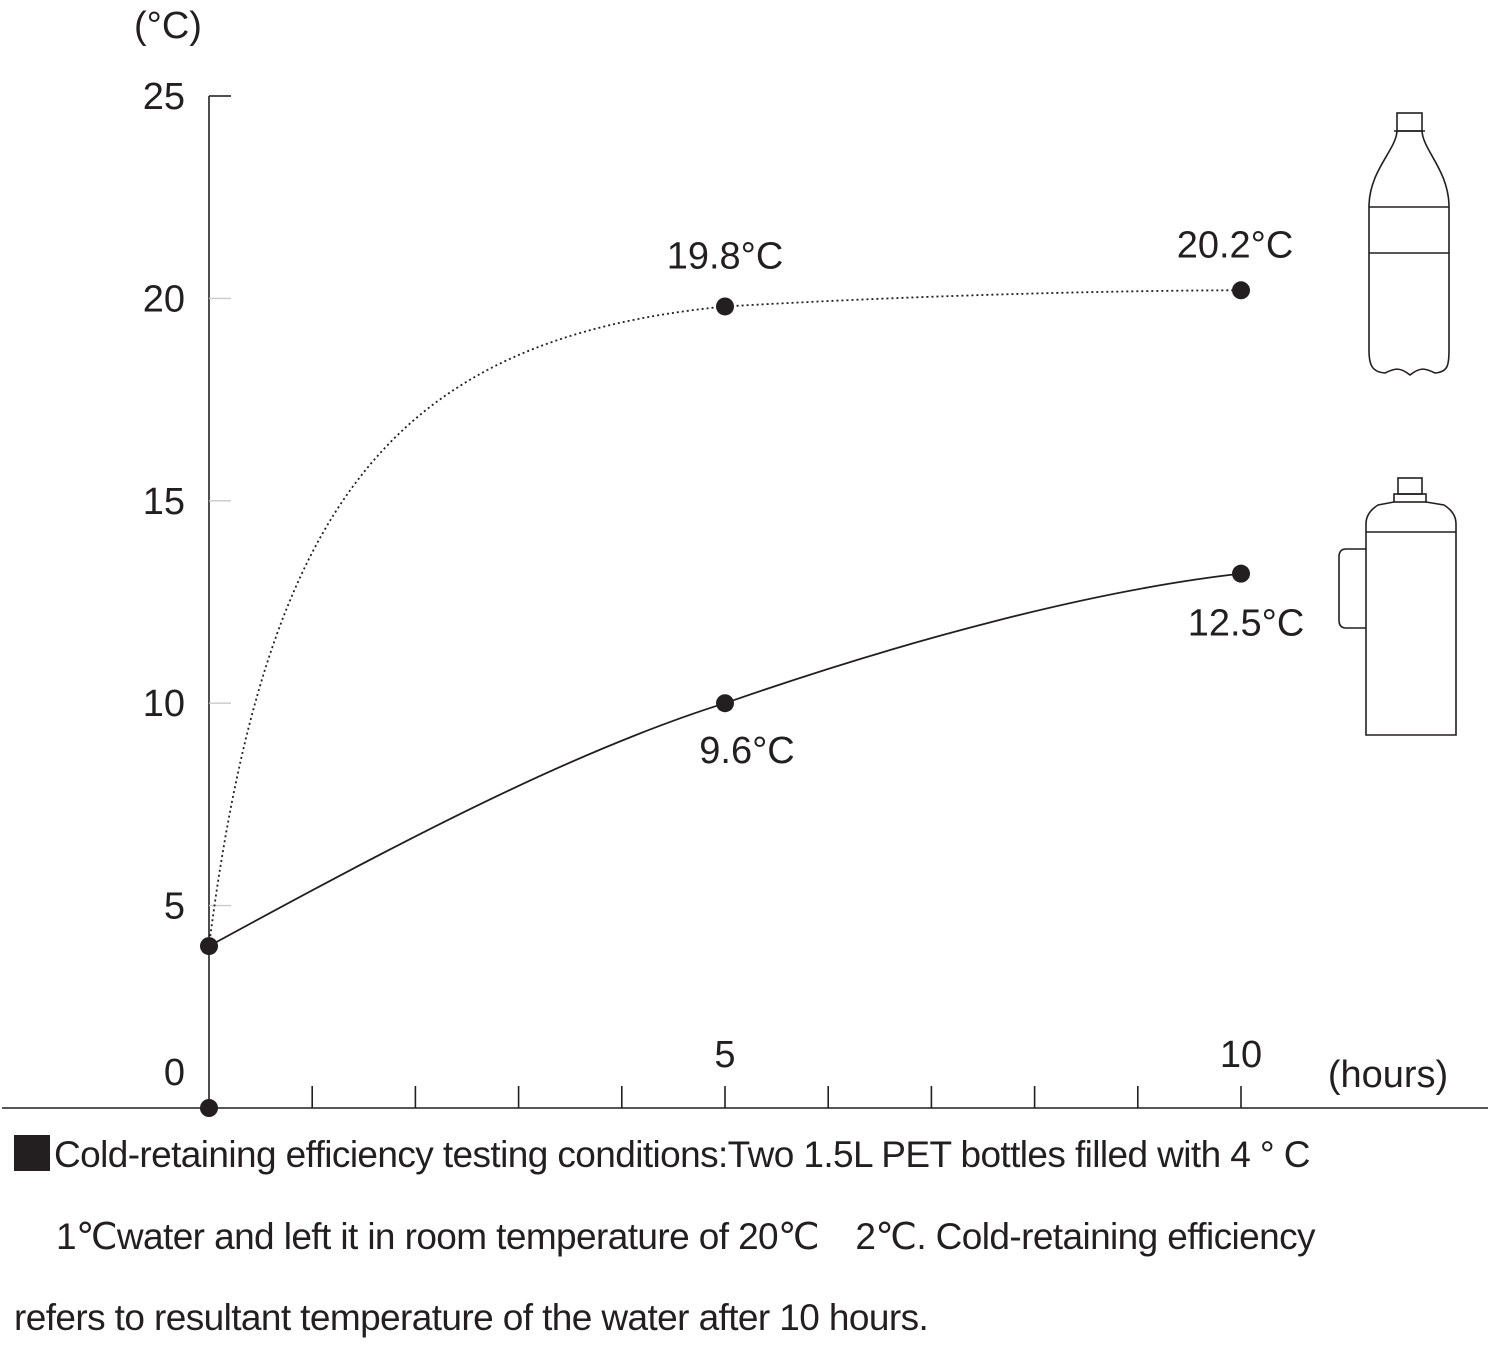  Describe the element at coordinates (1241, 1055) in the screenshot. I see `x-tick-label: 10` at that location.